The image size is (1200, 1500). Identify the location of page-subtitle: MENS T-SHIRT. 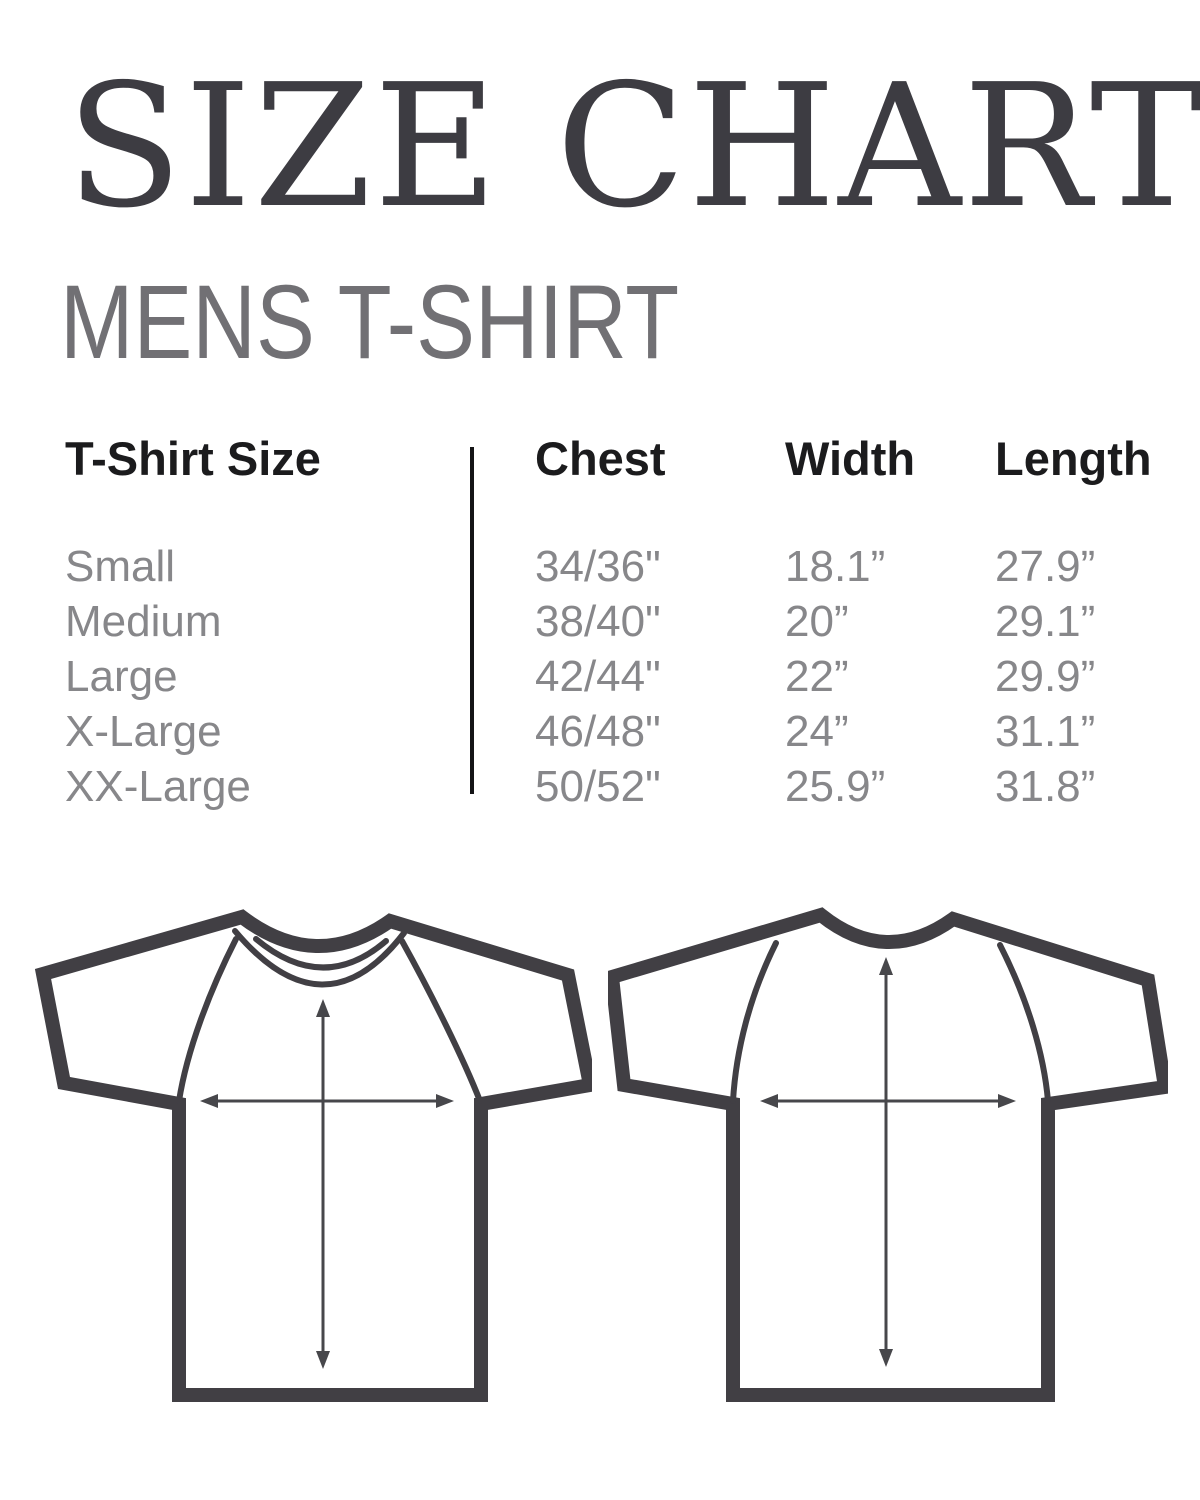
(370, 322).